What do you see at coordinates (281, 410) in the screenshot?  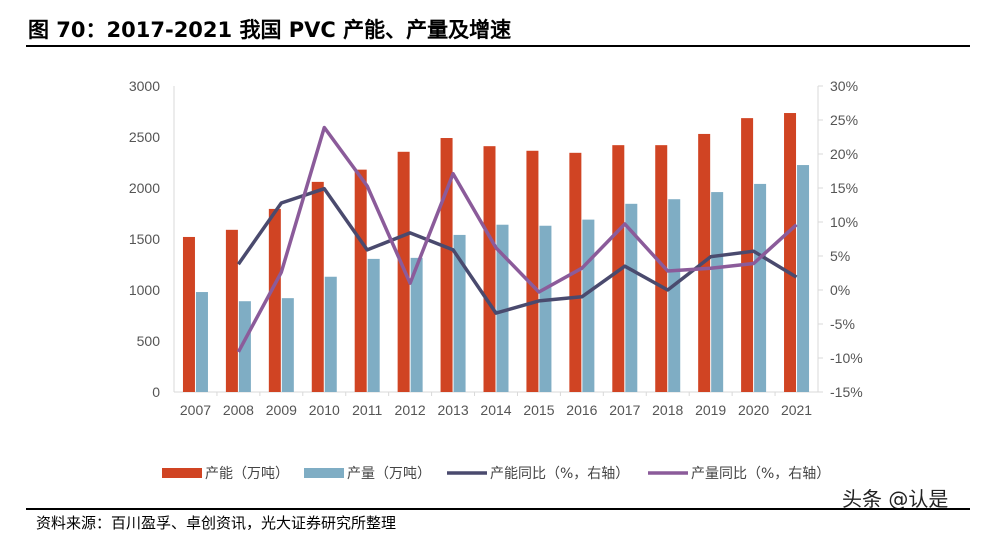 I see `x-tick-label: 2009` at bounding box center [281, 410].